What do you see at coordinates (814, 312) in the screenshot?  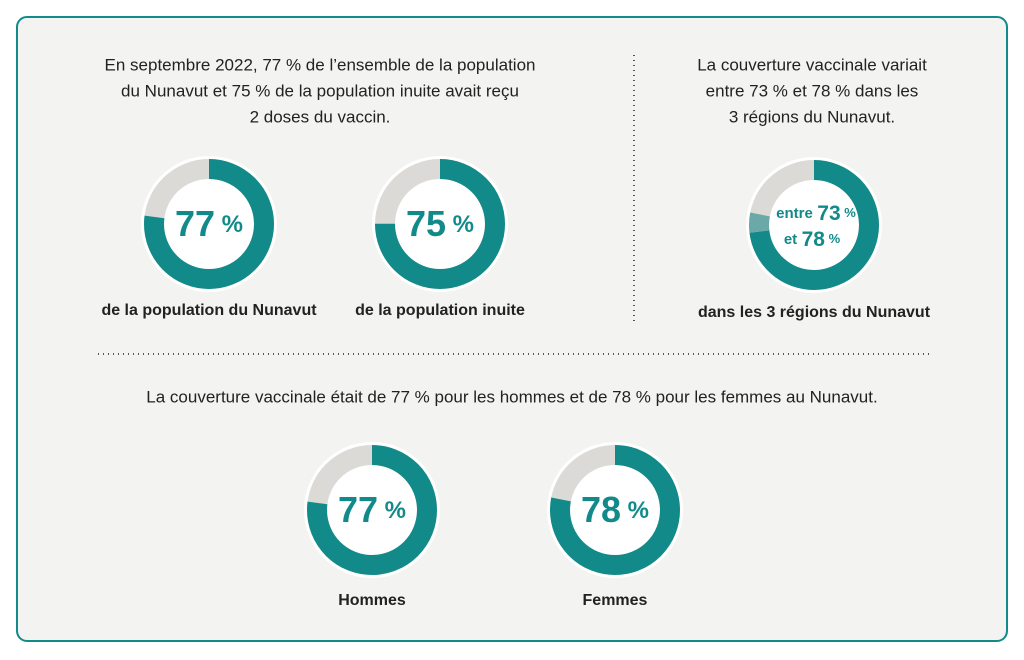 I see `donut-caption: dans les 3 régions du Nunavut` at bounding box center [814, 312].